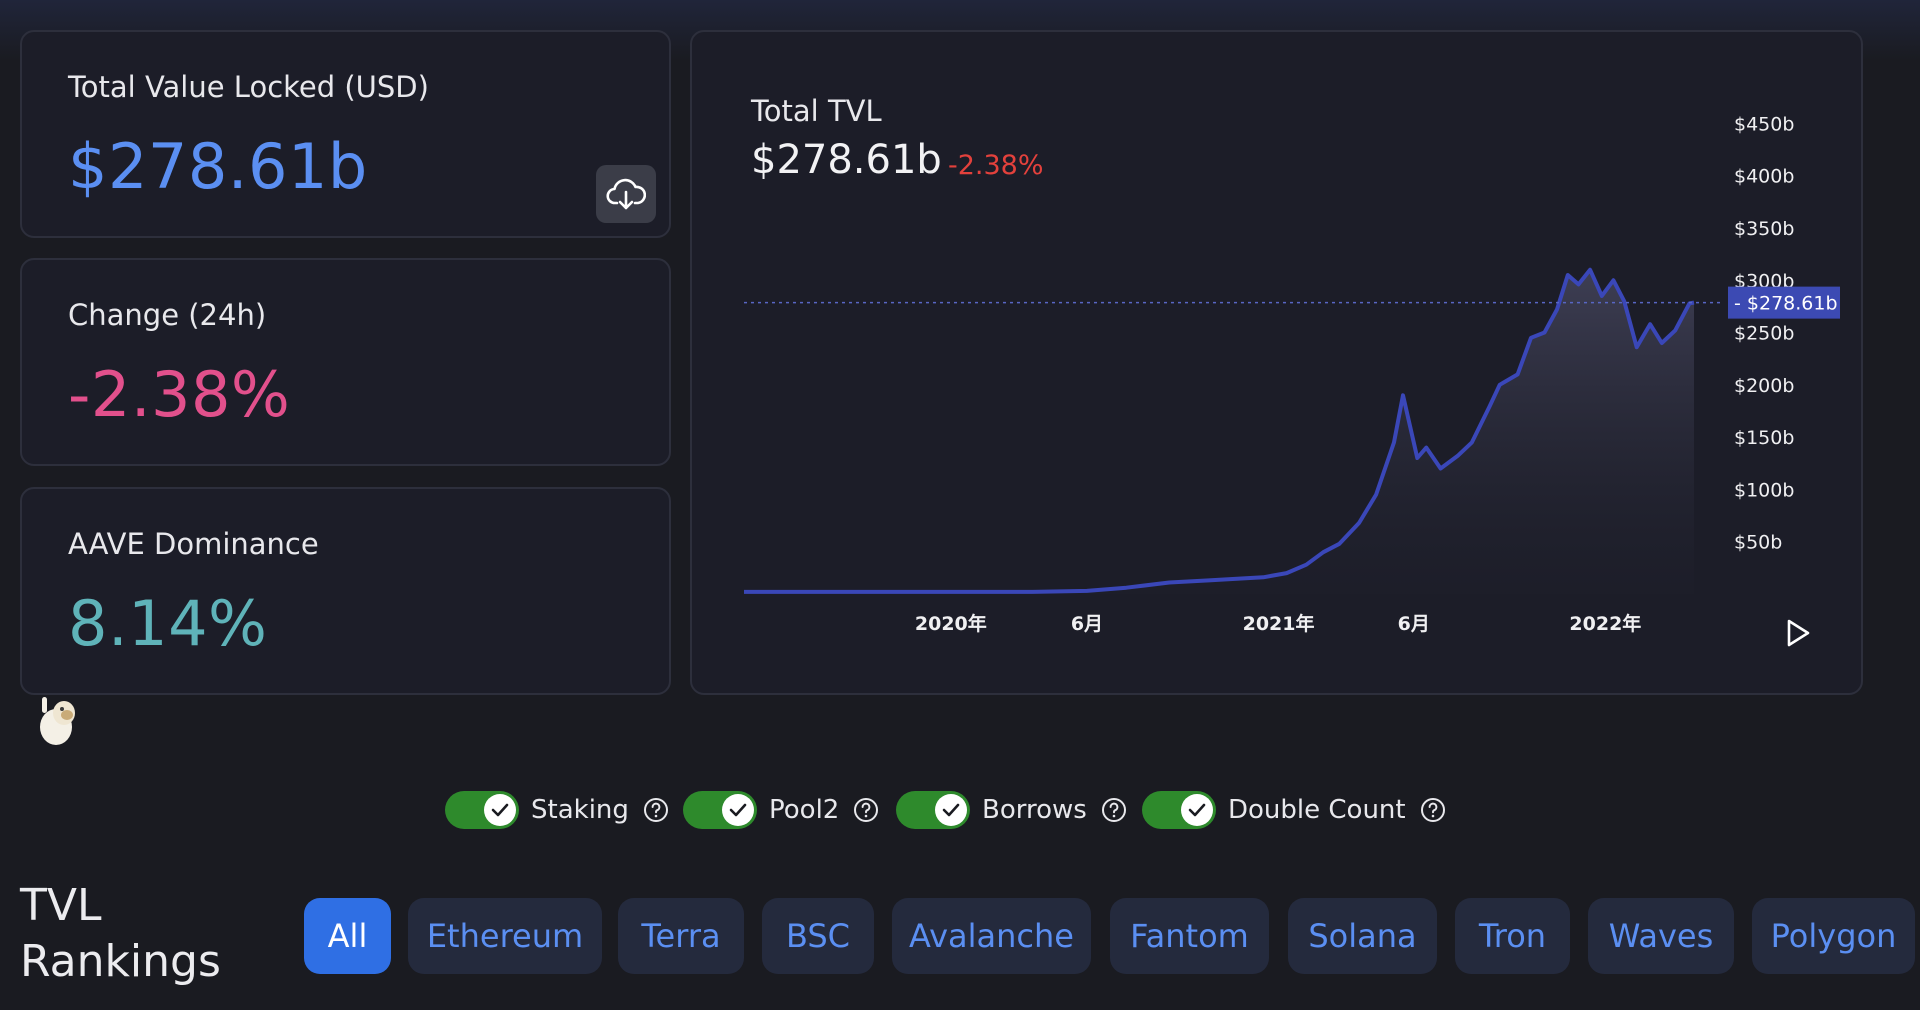 This screenshot has height=1010, width=1920. I want to click on chain-chip-avalanche: Avalanche, so click(991, 936).